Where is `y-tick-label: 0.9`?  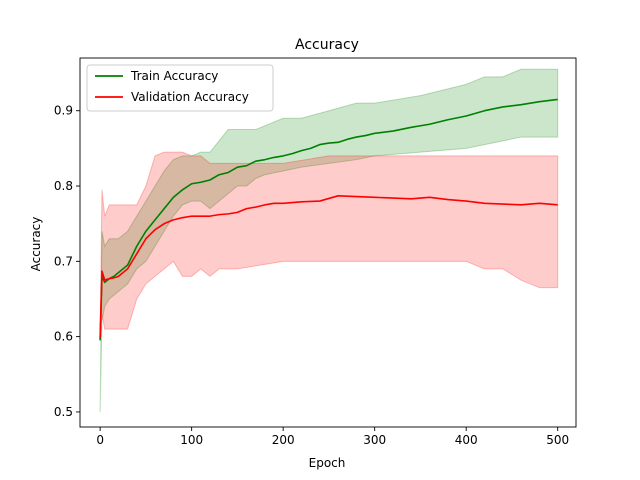
y-tick-label: 0.9 is located at coordinates (63, 111).